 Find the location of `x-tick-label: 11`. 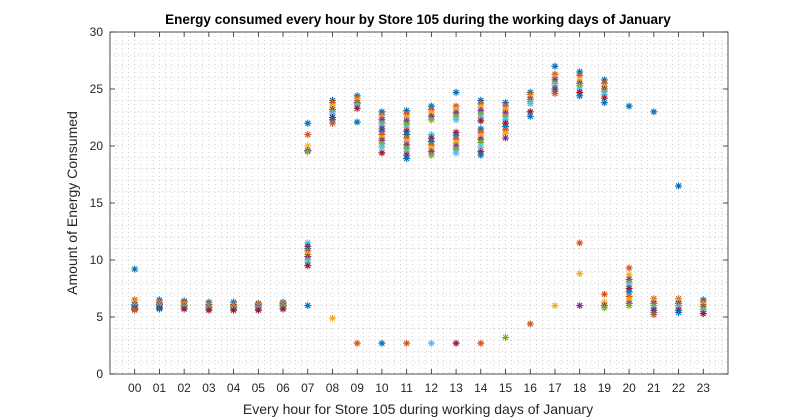

x-tick-label: 11 is located at coordinates (406, 388).